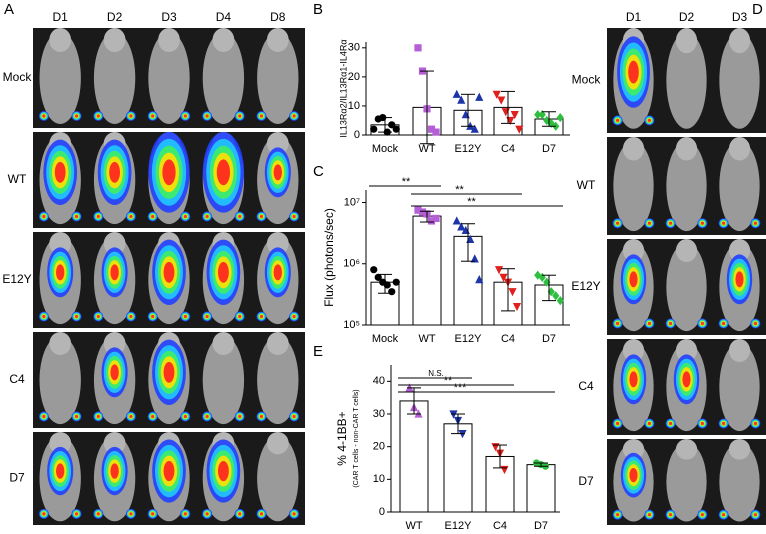 The height and width of the screenshot is (534, 766). I want to click on y-tick-label: 30, so click(354, 48).